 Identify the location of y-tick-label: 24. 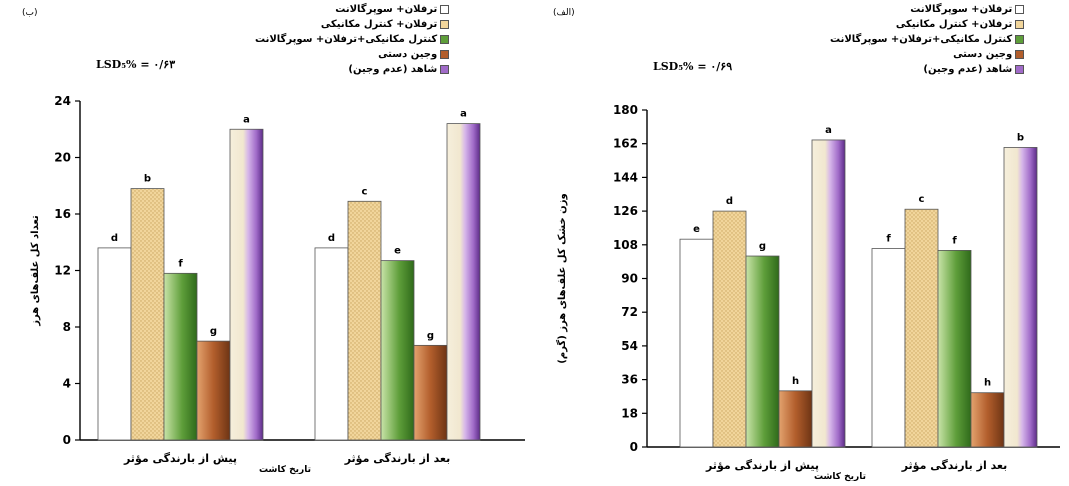
(62, 101).